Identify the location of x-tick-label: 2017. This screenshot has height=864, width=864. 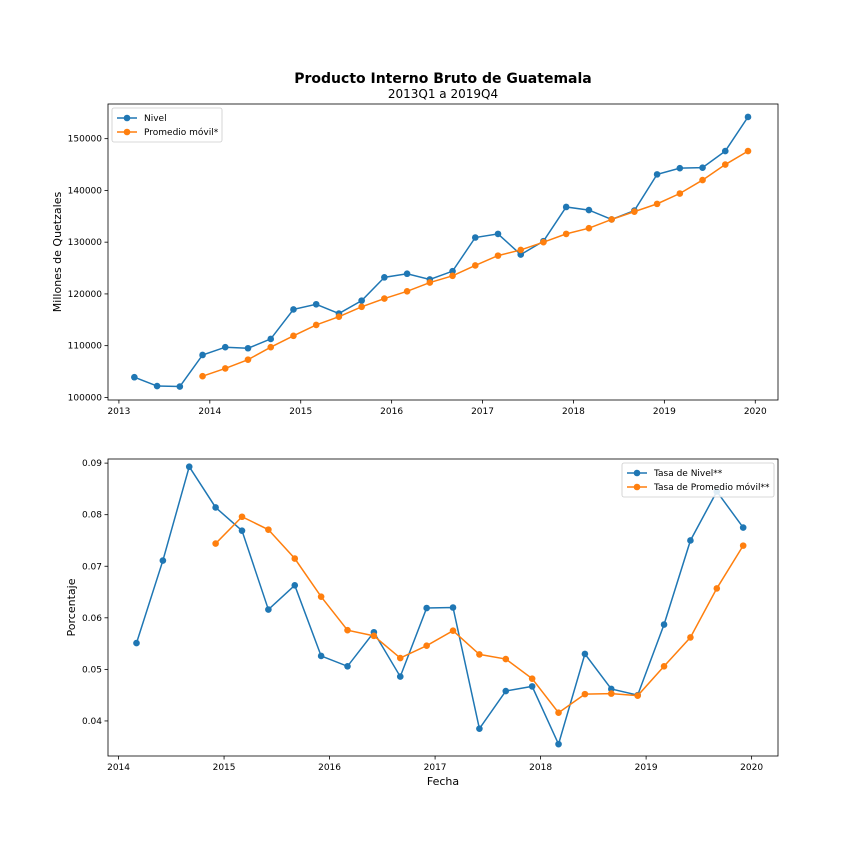
(482, 412).